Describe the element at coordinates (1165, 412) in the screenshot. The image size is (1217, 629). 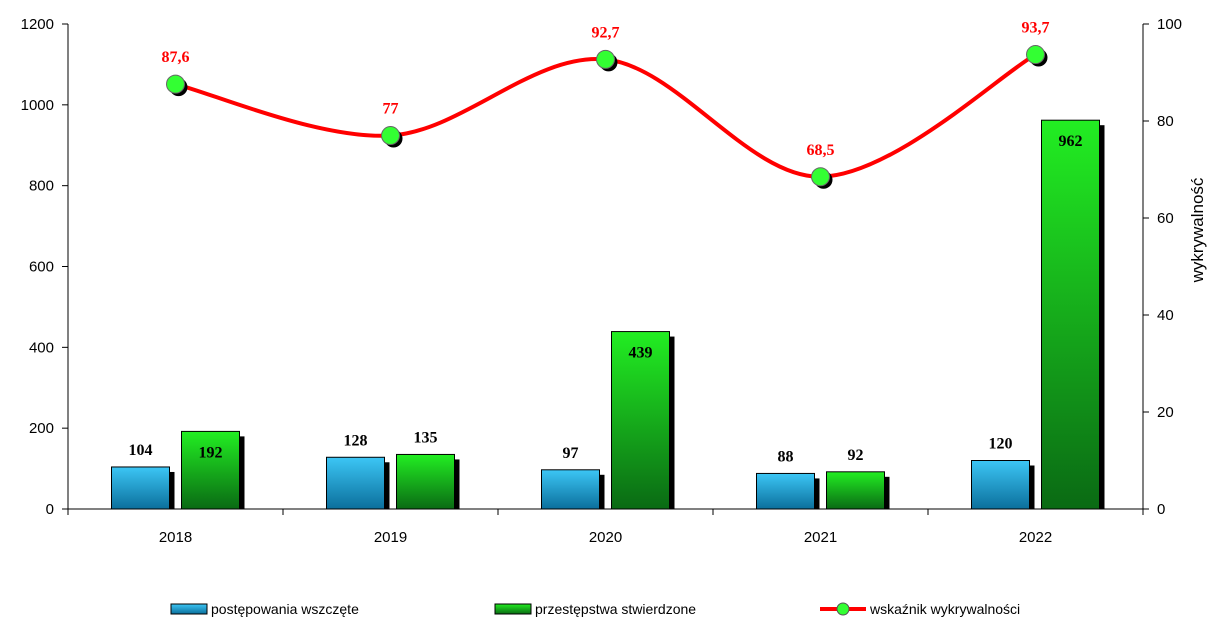
I see `y2-tick-label: 20` at that location.